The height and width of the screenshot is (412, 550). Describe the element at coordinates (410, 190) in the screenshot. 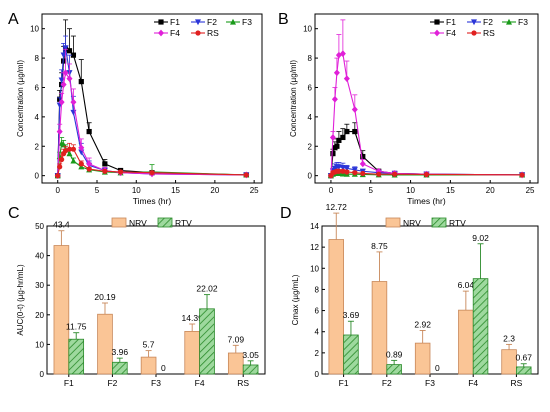

I see `x-tick-label: 10` at that location.